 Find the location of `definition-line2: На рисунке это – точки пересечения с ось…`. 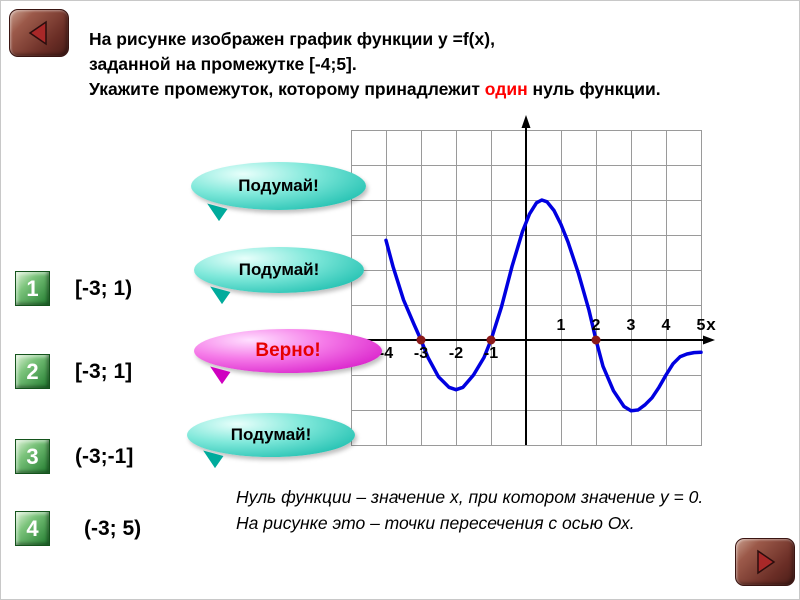

definition-line2: На рисунке это – точки пересечения с ось… is located at coordinates (435, 523).